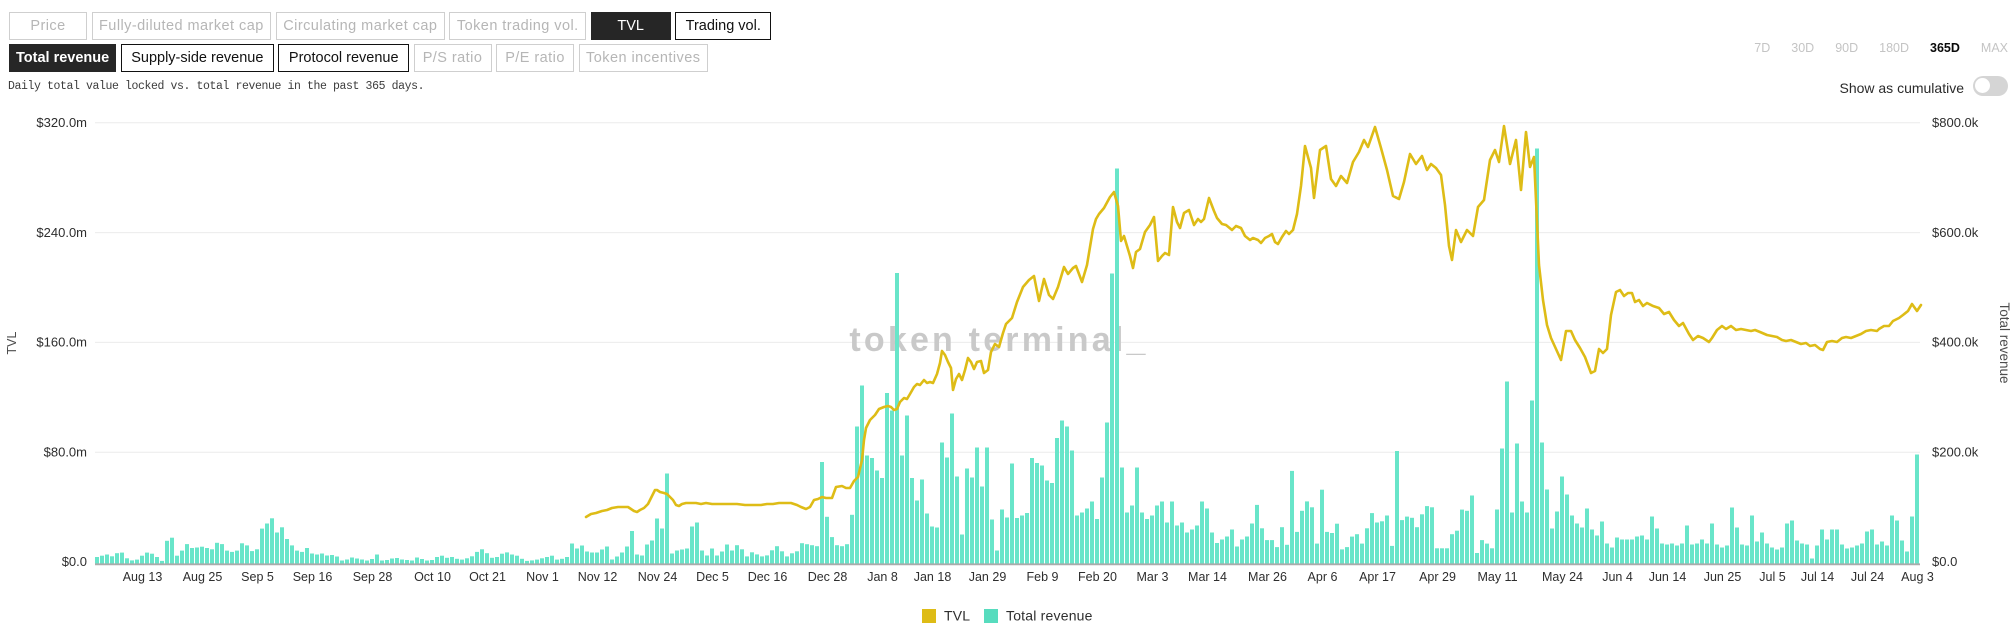 The height and width of the screenshot is (640, 2012). Describe the element at coordinates (1955, 232) in the screenshot. I see `svg-text: $600.0k` at that location.